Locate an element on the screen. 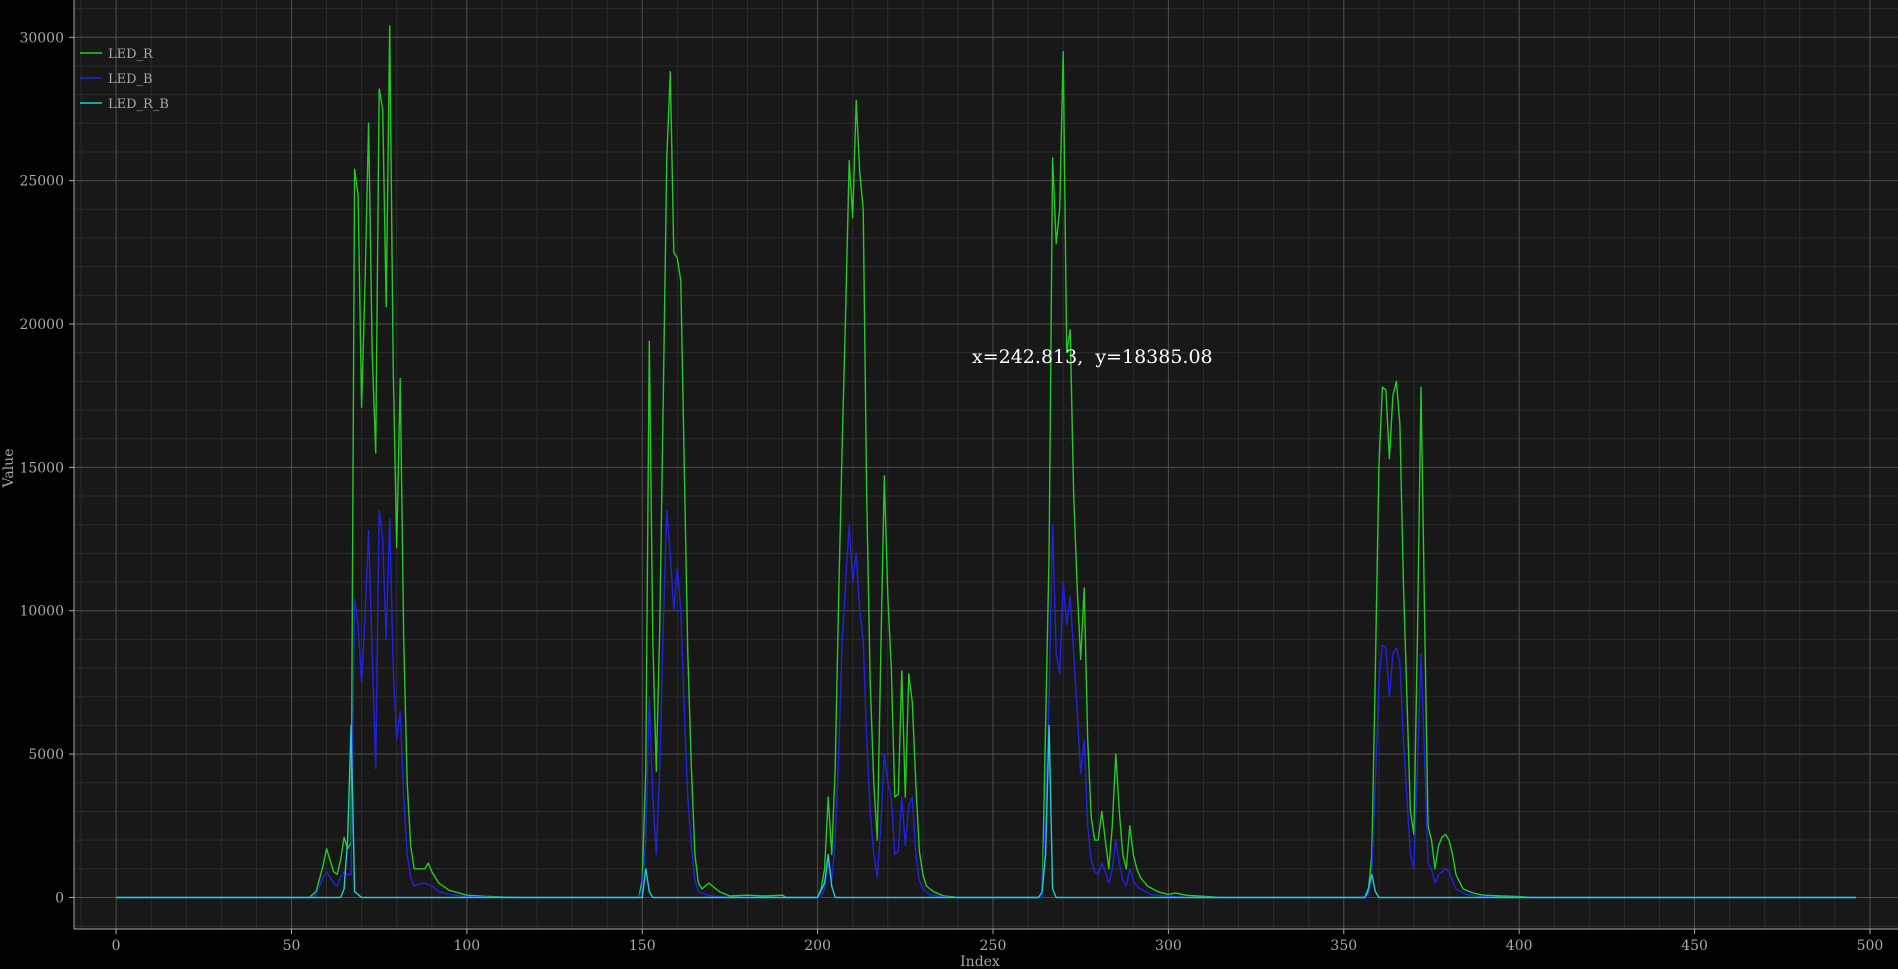  x-tick-label: 0 is located at coordinates (116, 946).